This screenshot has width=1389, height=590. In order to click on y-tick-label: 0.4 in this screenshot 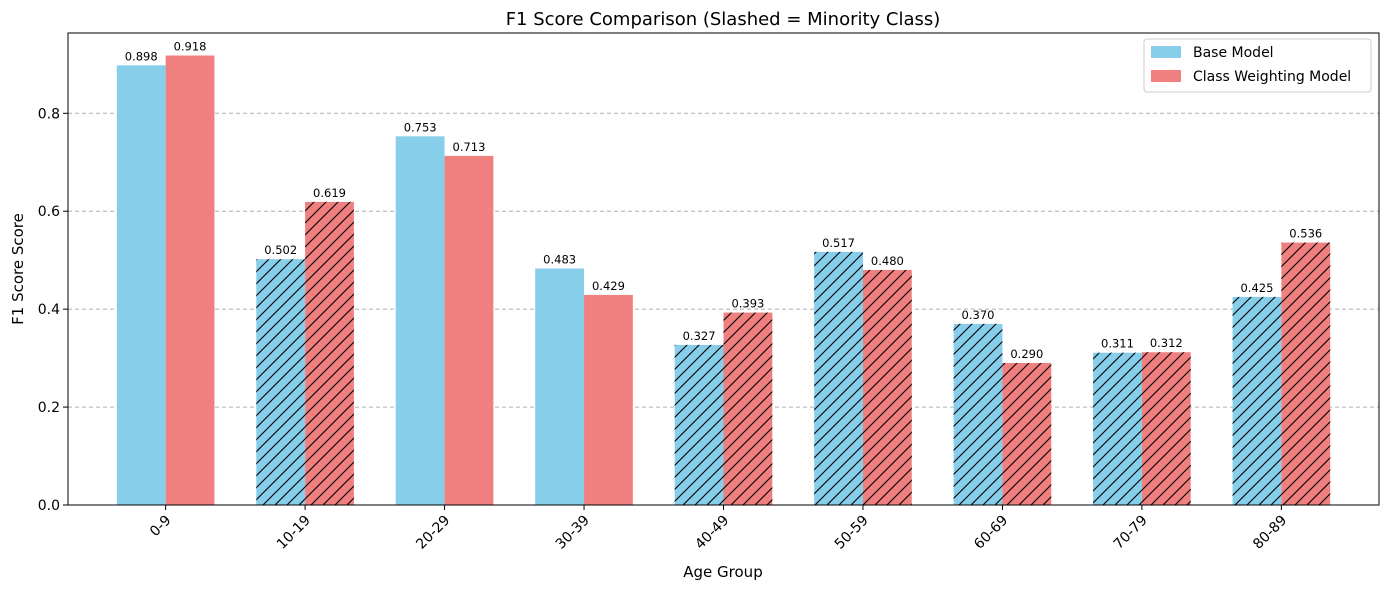, I will do `click(49, 310)`.